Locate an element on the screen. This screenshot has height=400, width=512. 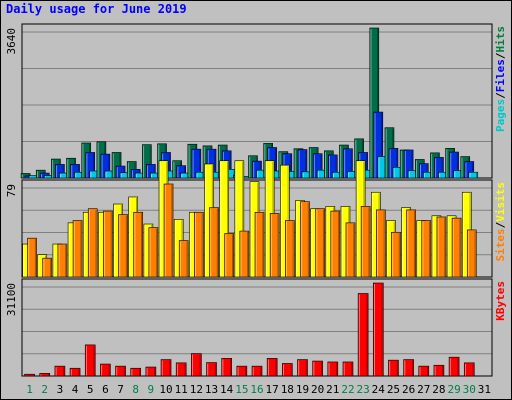
chart-title: Daily usage for June 2019 is located at coordinates (96, 9).